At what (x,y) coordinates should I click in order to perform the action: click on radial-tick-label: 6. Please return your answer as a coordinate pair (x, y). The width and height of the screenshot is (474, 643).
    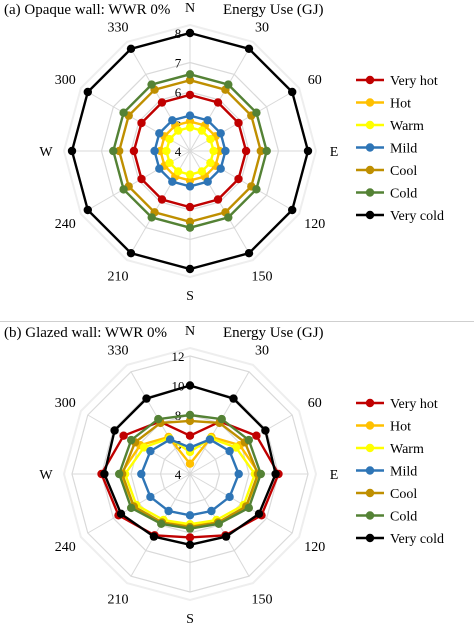
    Looking at the image, I should click on (178, 92).